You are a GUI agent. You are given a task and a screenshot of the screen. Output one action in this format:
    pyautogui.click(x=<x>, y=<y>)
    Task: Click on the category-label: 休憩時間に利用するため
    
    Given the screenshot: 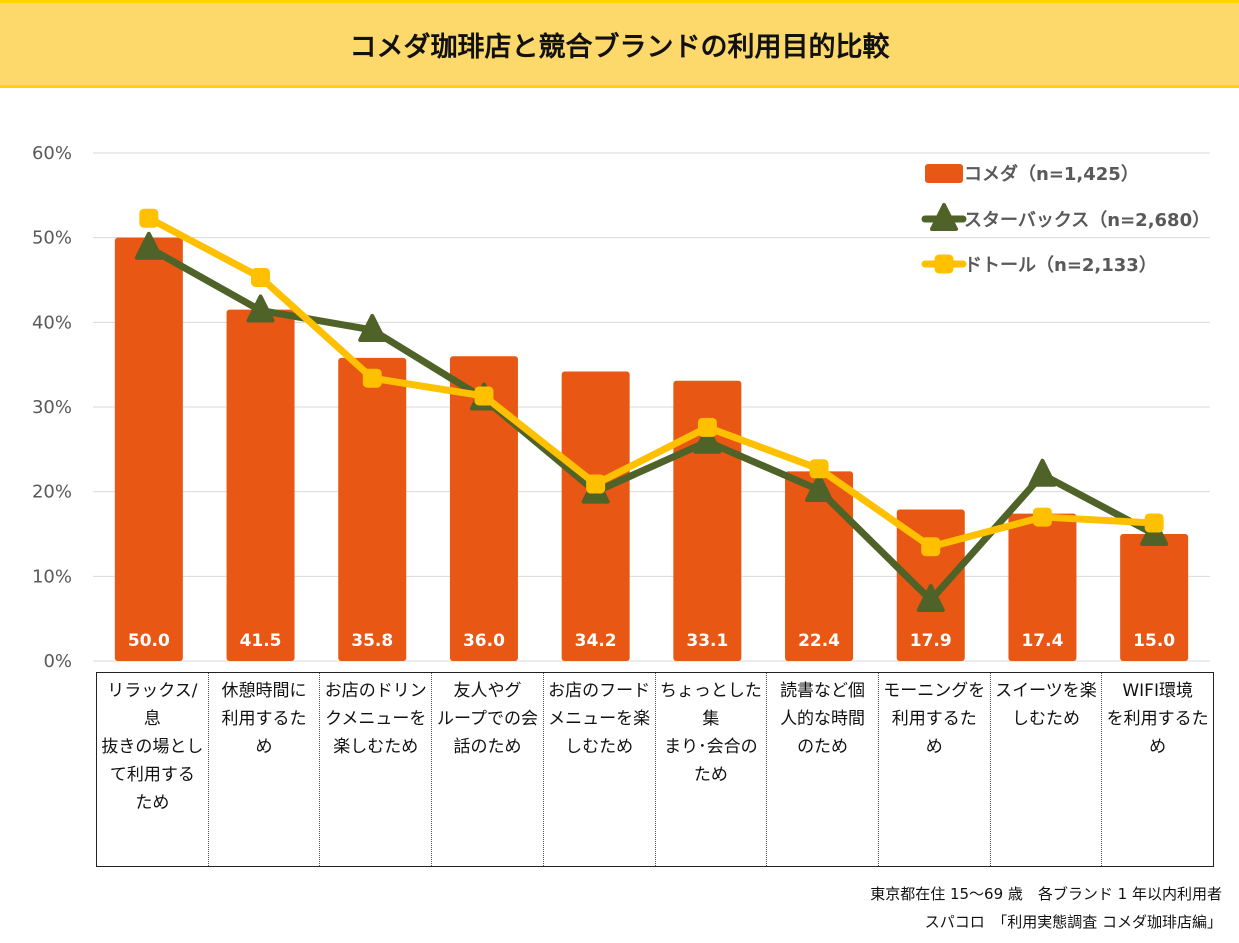 What is the action you would take?
    pyautogui.click(x=263, y=769)
    